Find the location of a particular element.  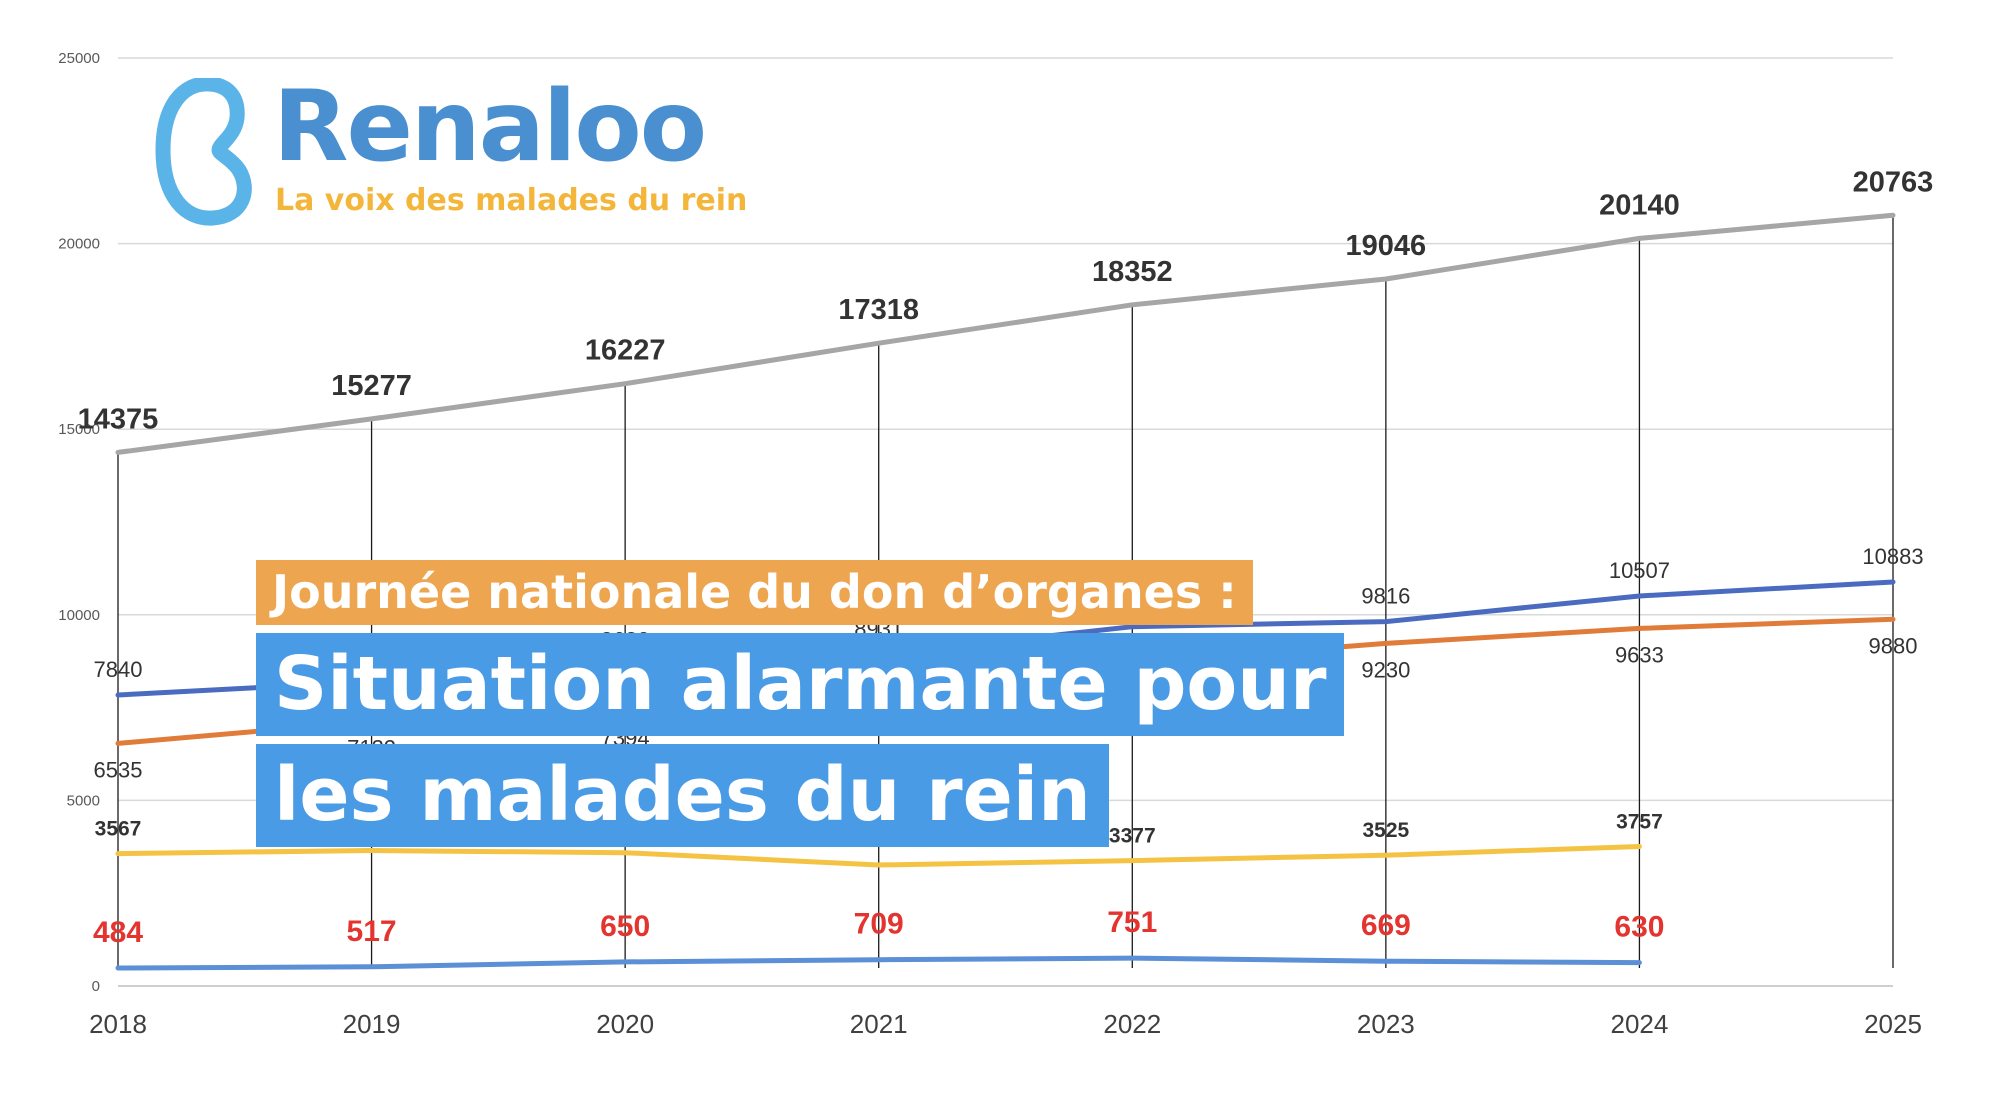

x-tick-label: 2020 is located at coordinates (625, 1024).